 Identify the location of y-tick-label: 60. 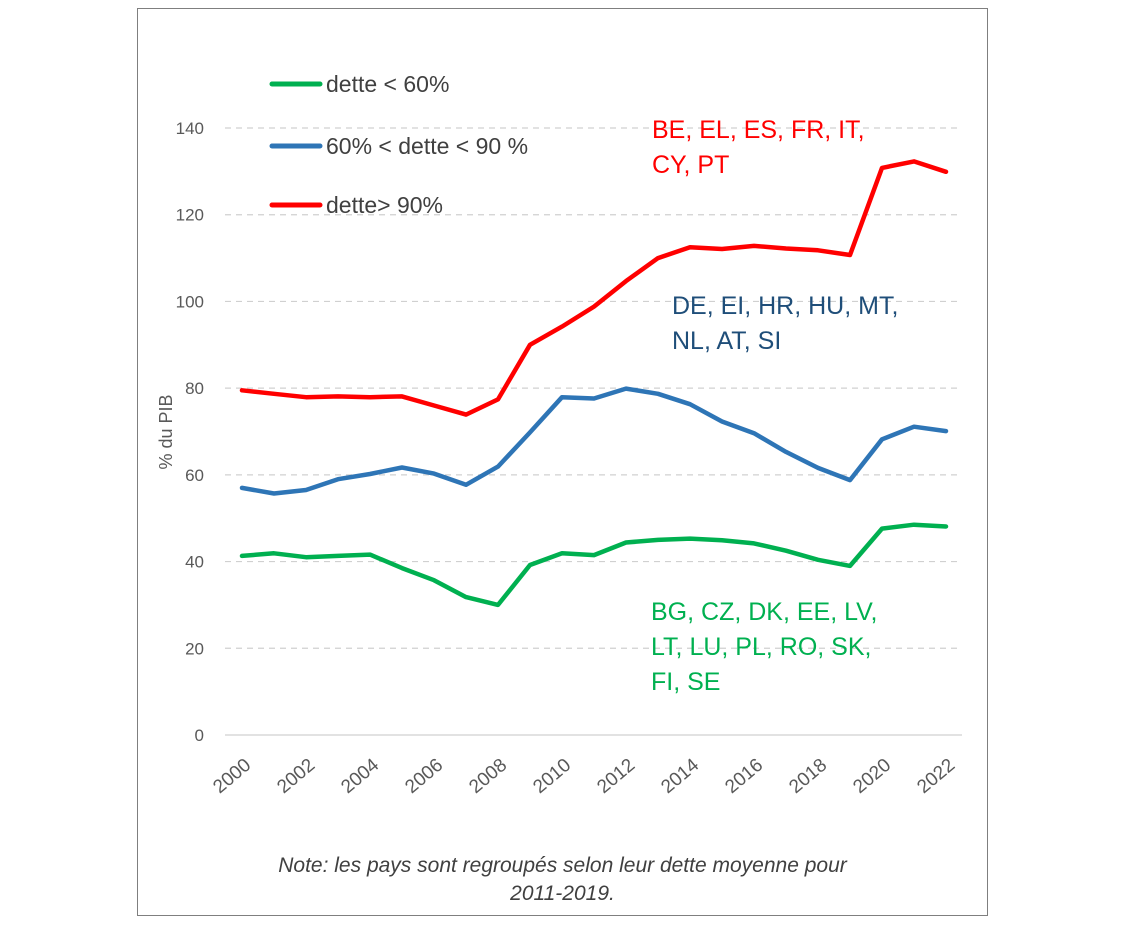
(194, 475).